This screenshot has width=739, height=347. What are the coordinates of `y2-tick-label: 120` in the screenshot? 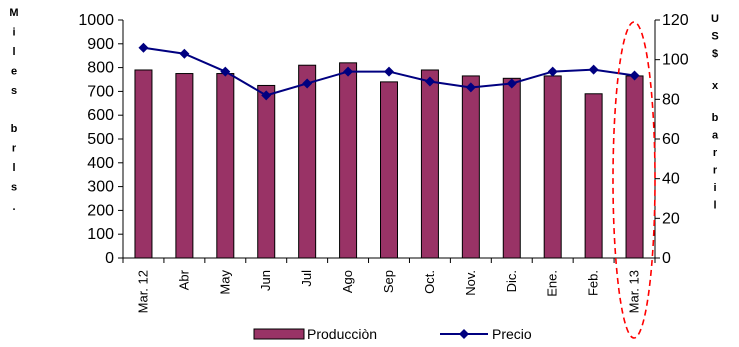 It's located at (675, 20).